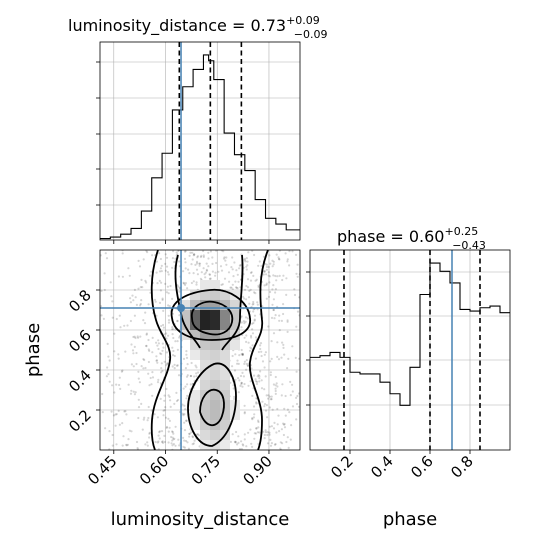  Describe the element at coordinates (80, 381) in the screenshot. I see `y-tick-label: 0.4` at that location.